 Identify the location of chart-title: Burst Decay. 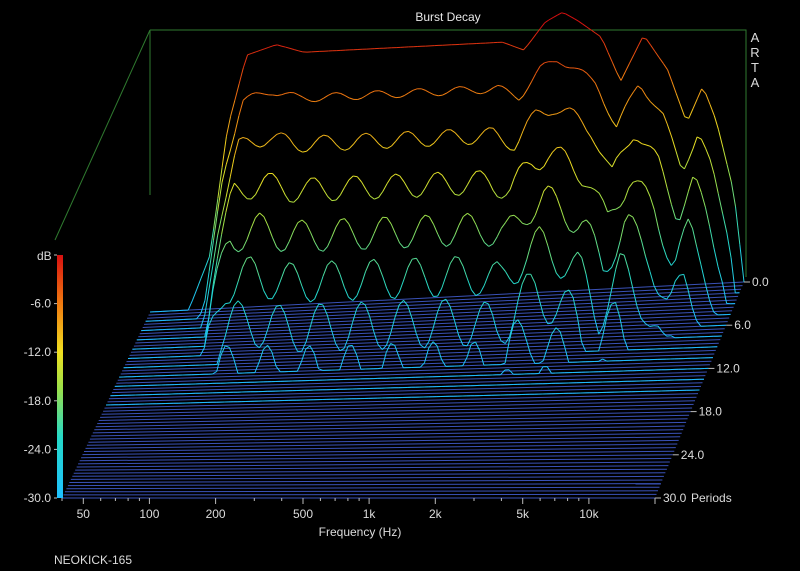
(447, 17).